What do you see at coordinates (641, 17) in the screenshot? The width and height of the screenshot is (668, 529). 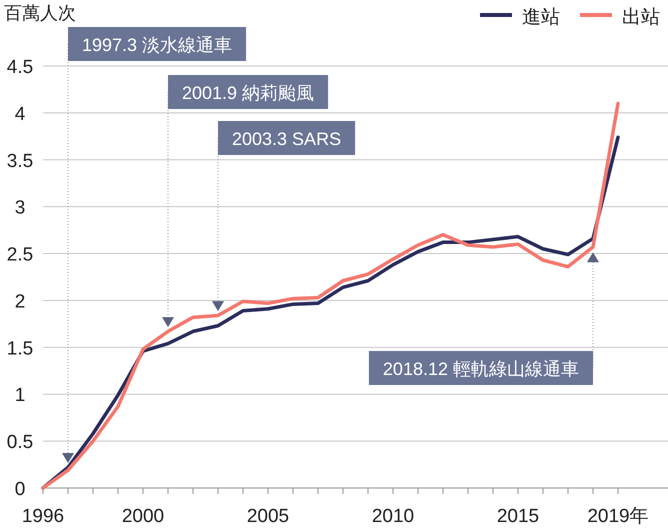 I see `legend-label: 出站` at bounding box center [641, 17].